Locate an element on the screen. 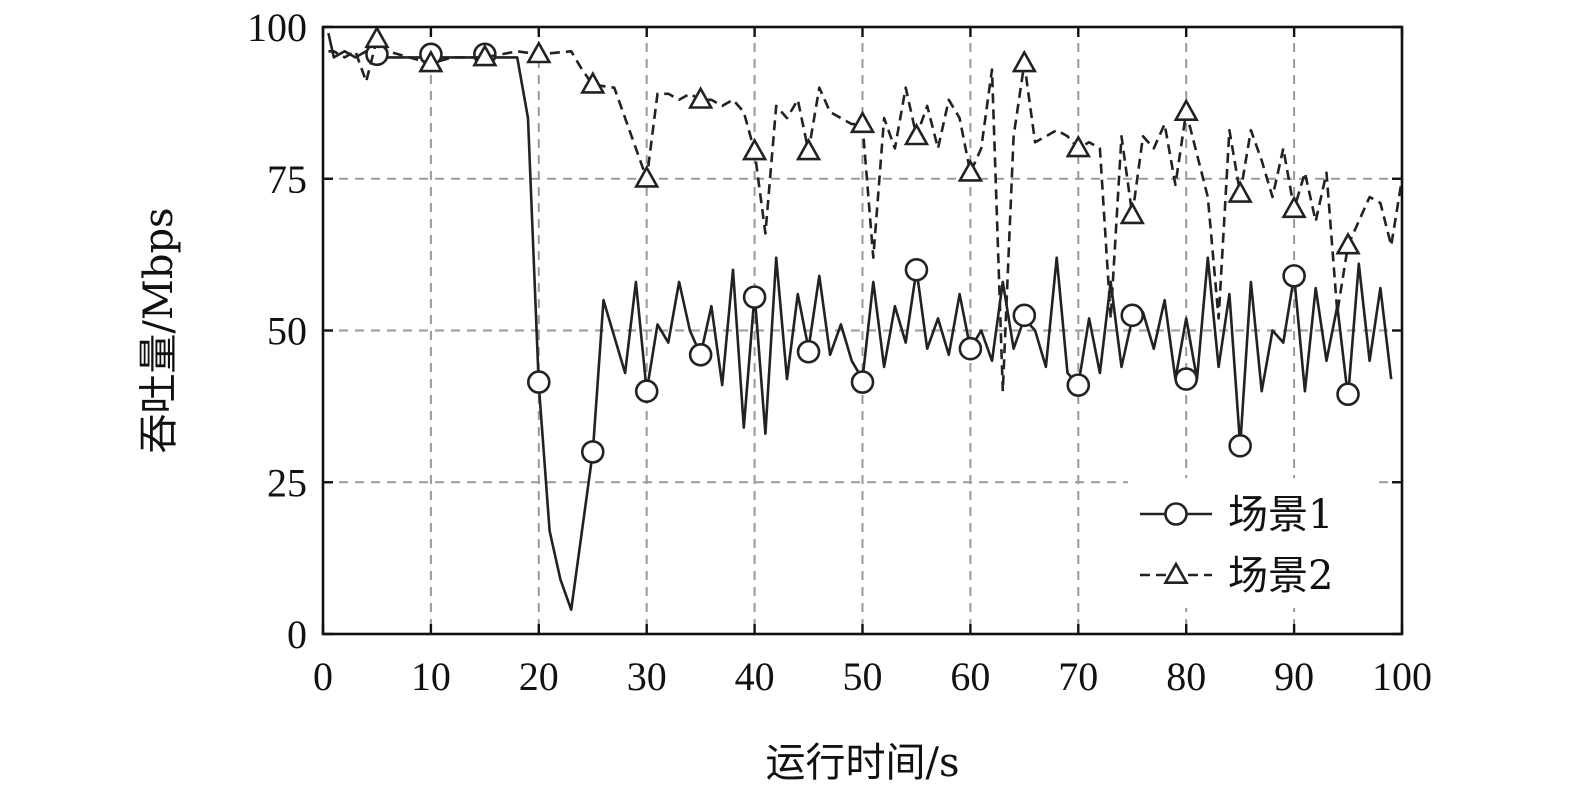 The height and width of the screenshot is (796, 1575). y-tick-label: 75 is located at coordinates (287, 179).